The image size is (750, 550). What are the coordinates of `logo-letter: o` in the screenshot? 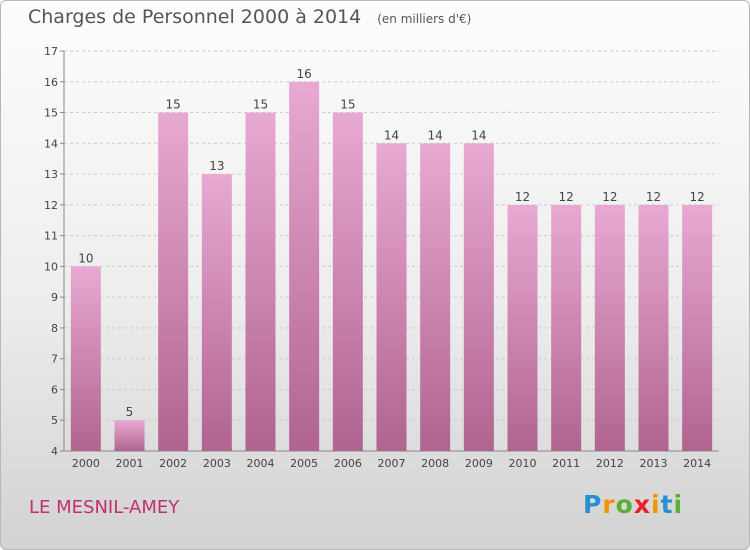 It's located at (624, 504).